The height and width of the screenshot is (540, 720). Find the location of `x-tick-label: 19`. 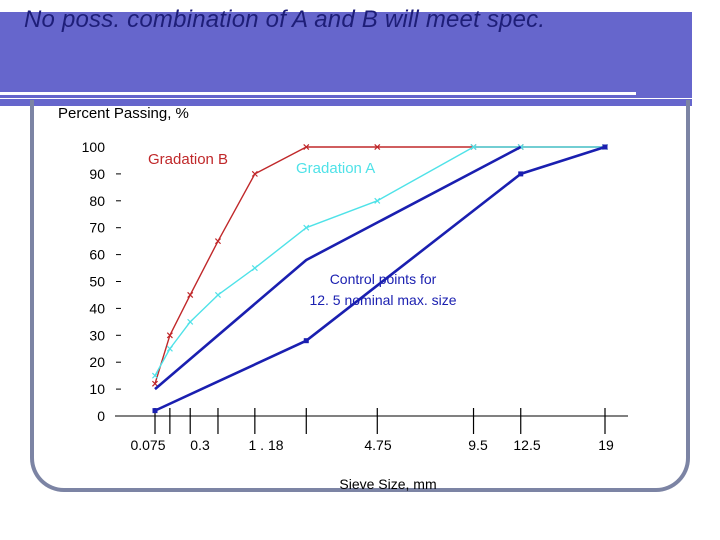

x-tick-label: 19 is located at coordinates (606, 445).